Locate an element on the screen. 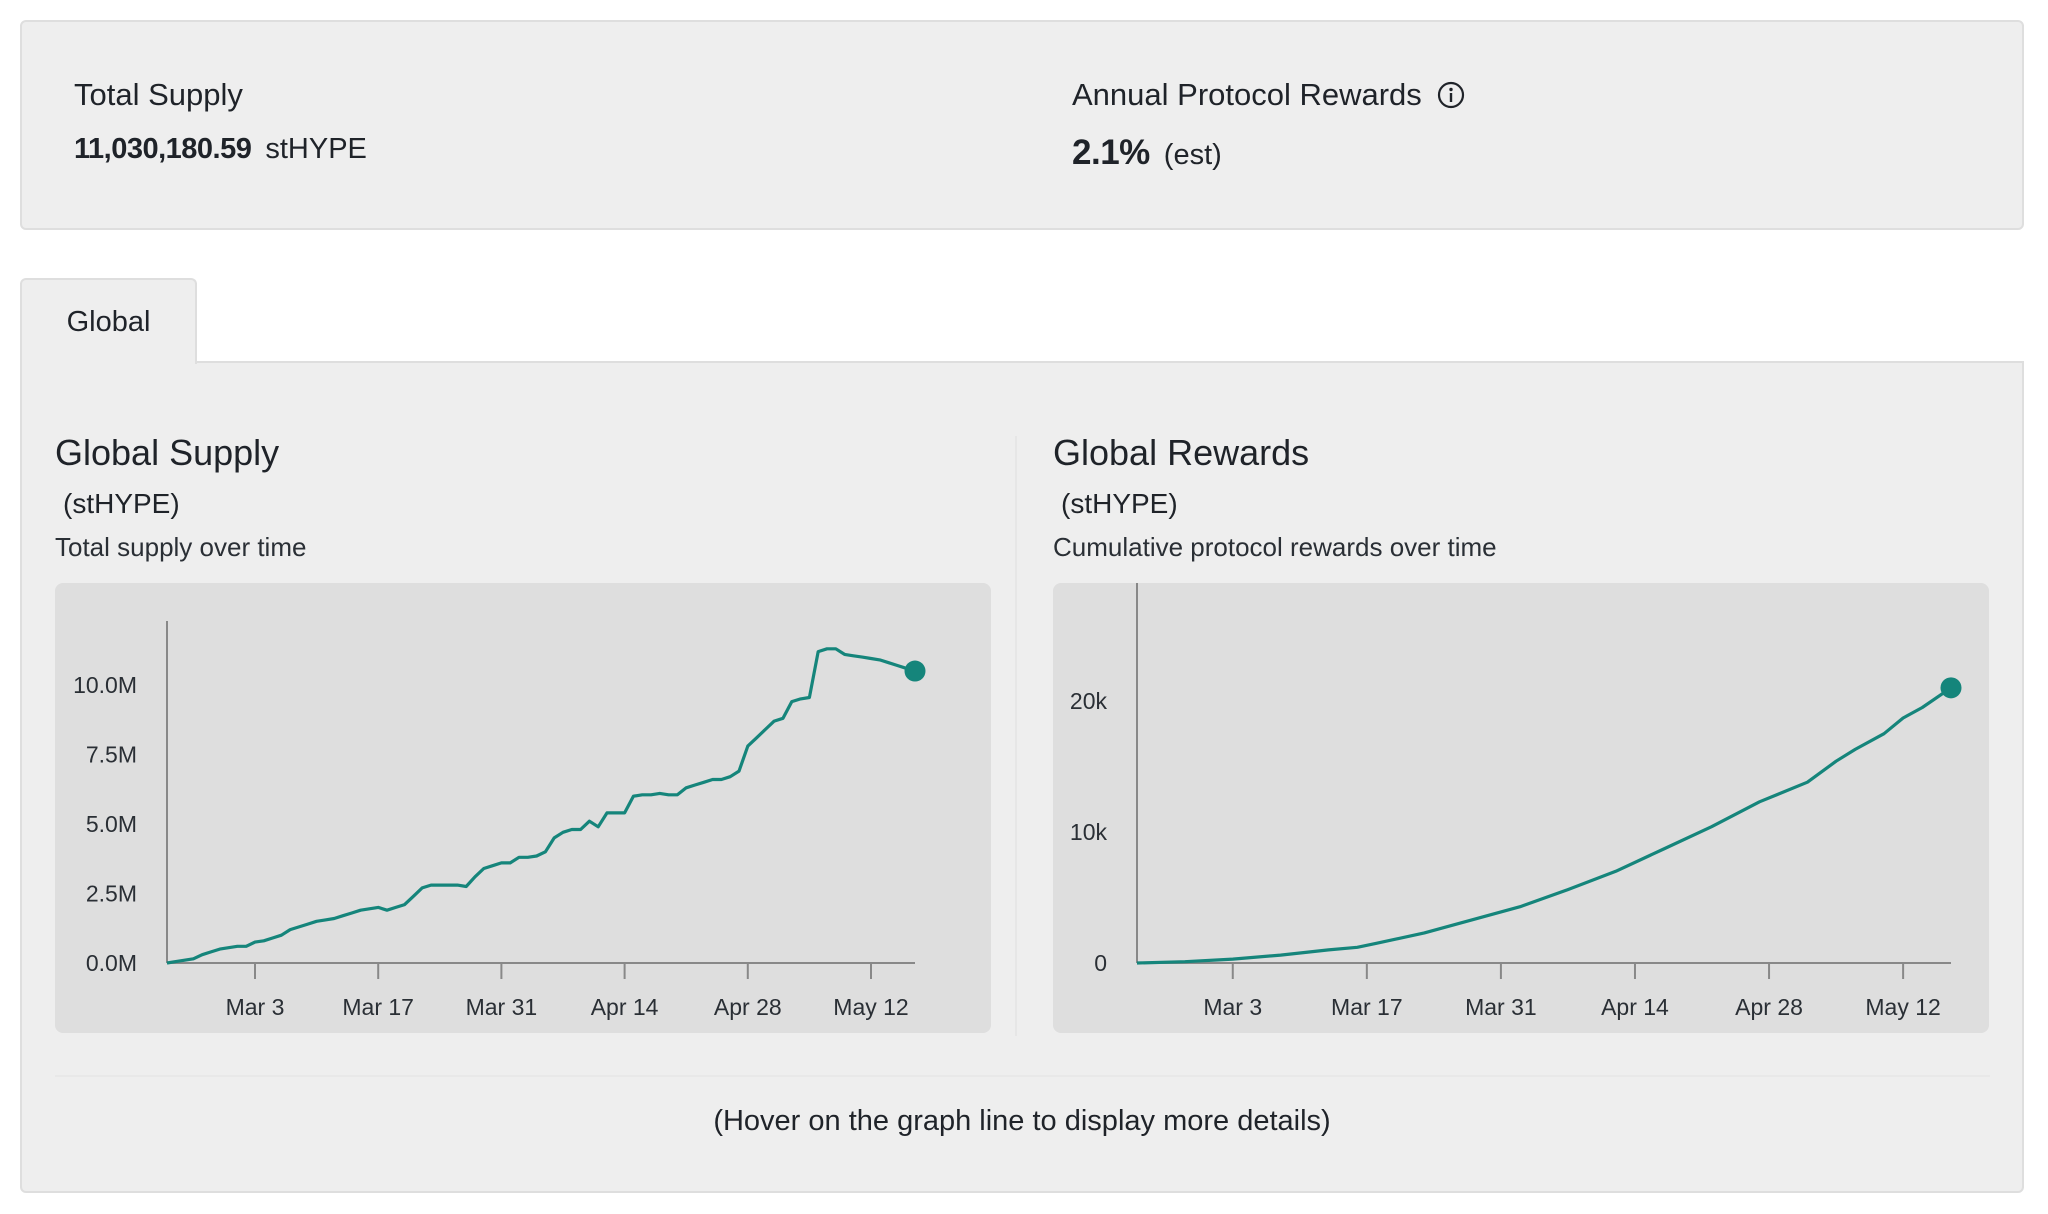  total-supply-unit: stHYPE is located at coordinates (316, 149).